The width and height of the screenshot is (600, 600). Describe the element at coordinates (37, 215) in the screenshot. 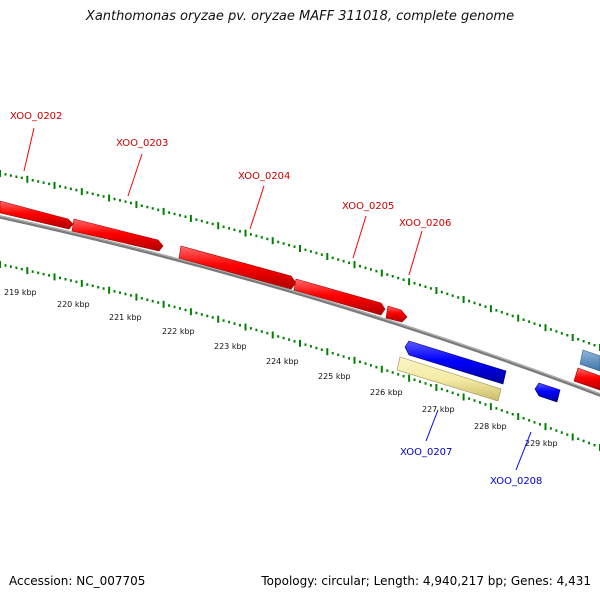

I see `gene-XOO_0202-arrow` at that location.